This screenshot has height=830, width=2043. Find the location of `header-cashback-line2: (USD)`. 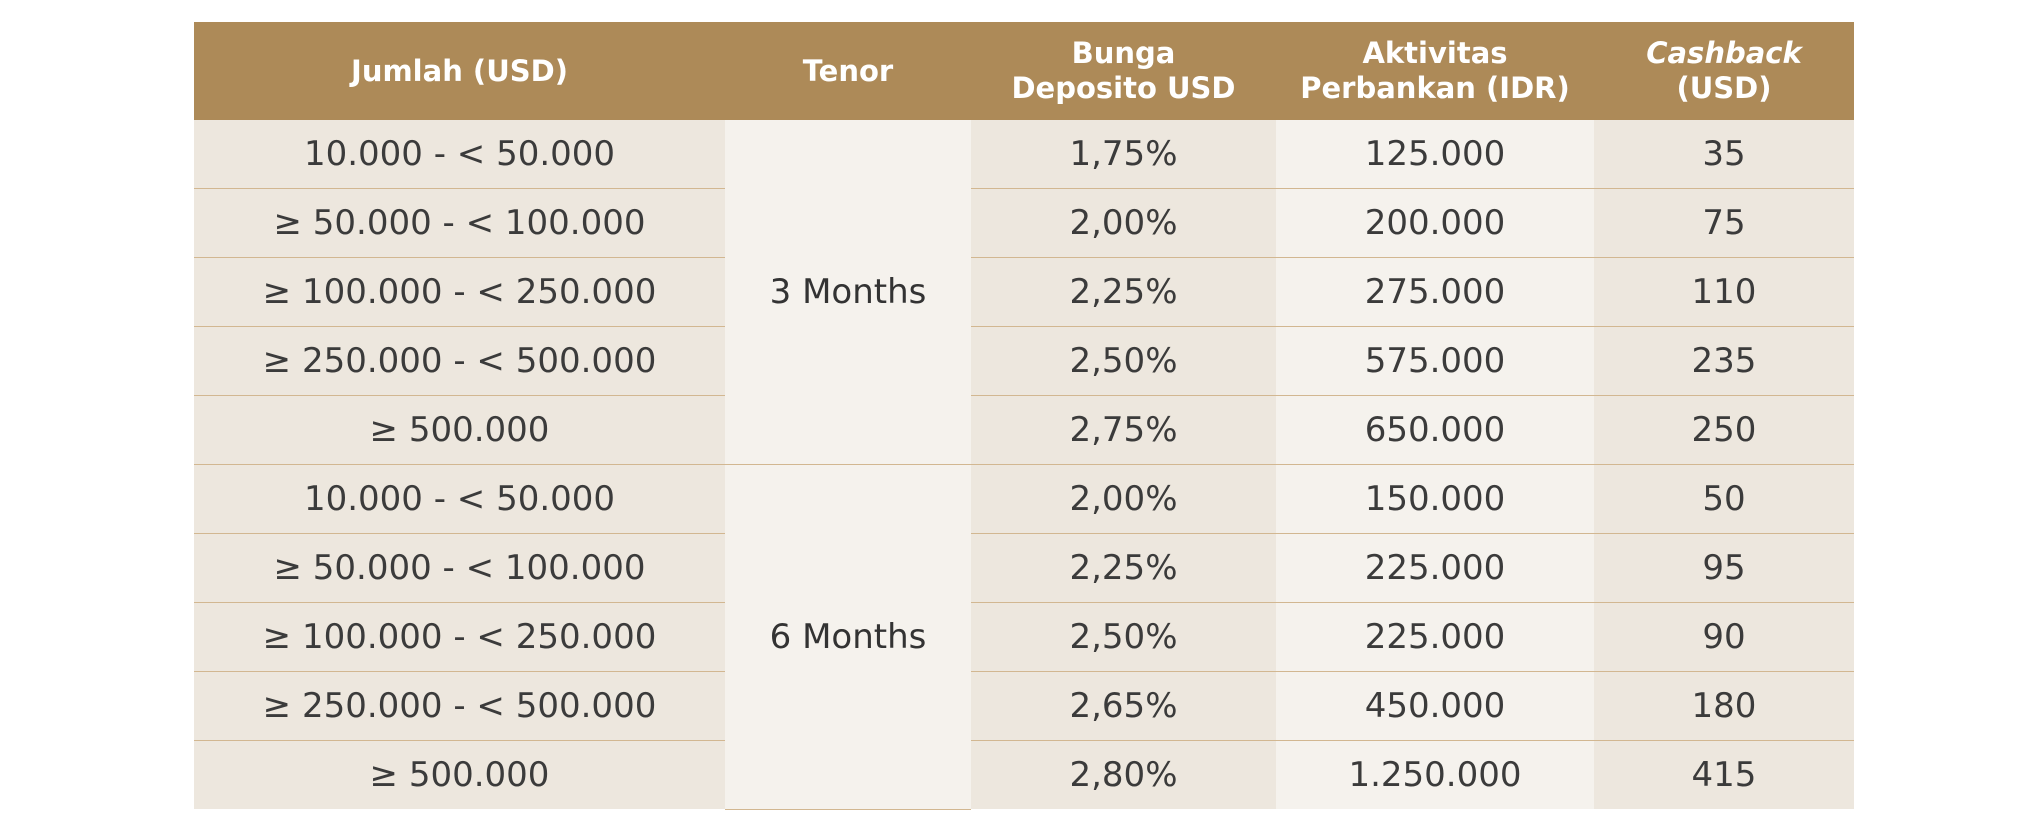

header-cashback-line2: (USD) is located at coordinates (1724, 88).